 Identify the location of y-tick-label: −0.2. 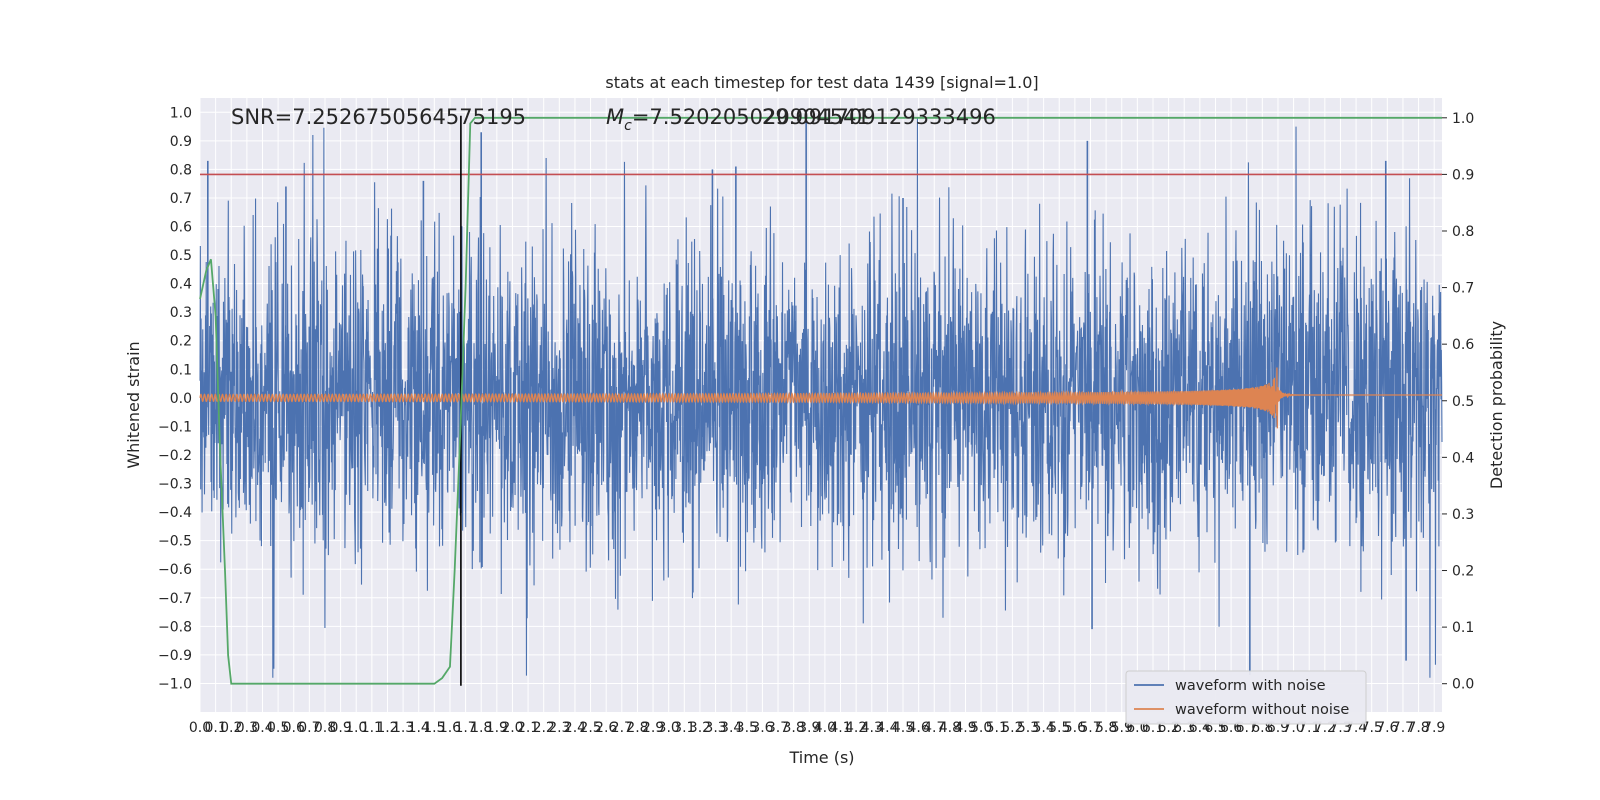
(175, 456).